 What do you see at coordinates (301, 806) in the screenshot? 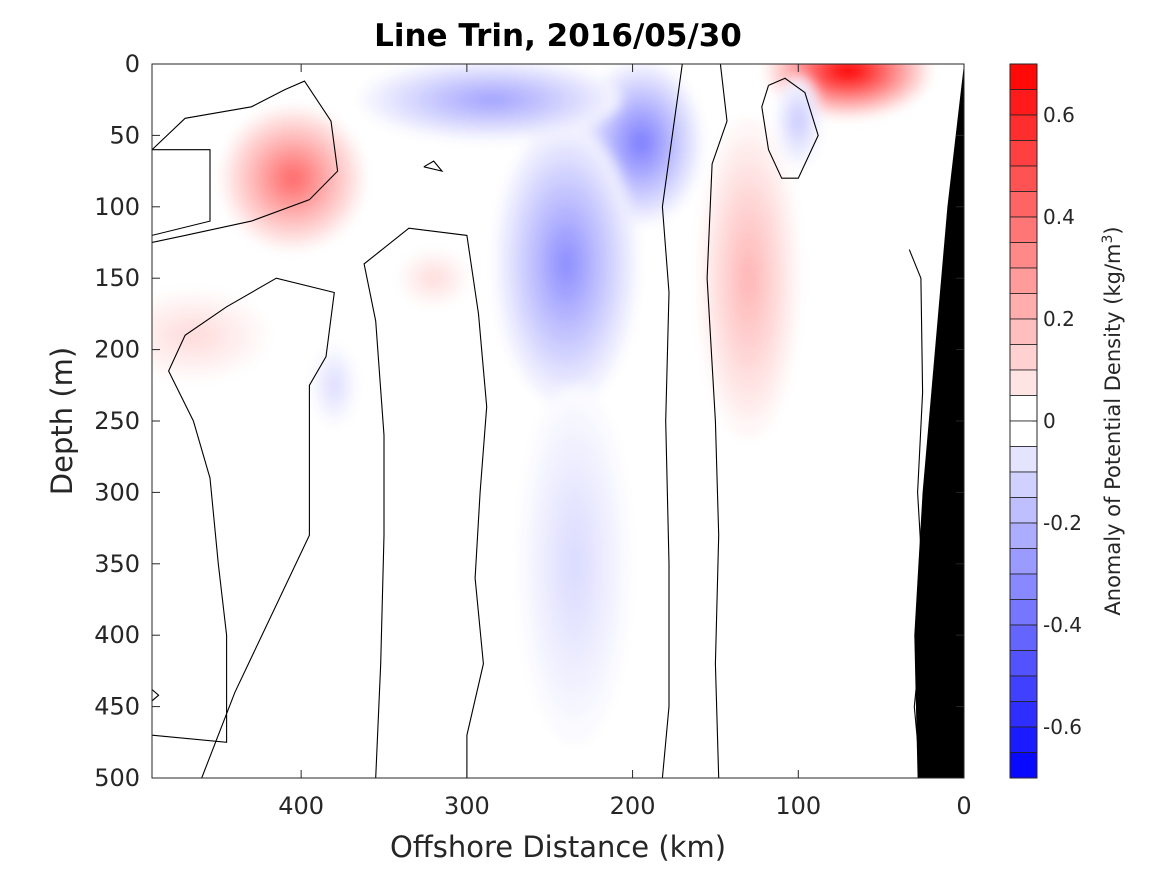
I see `x-tick-label: 400` at bounding box center [301, 806].